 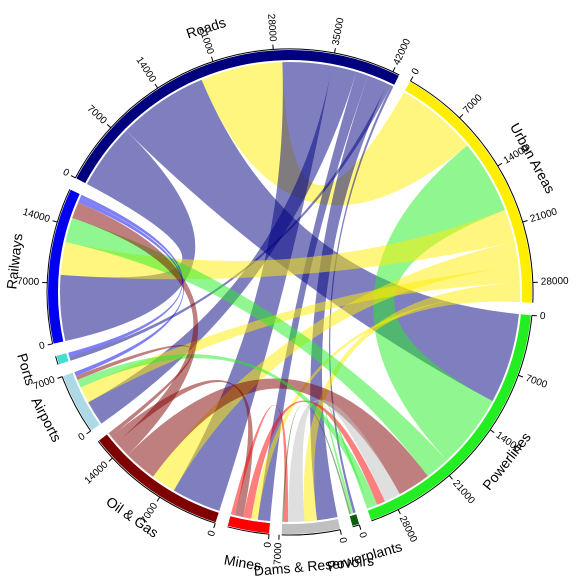 I want to click on sector-label: Ports, so click(x=26, y=369).